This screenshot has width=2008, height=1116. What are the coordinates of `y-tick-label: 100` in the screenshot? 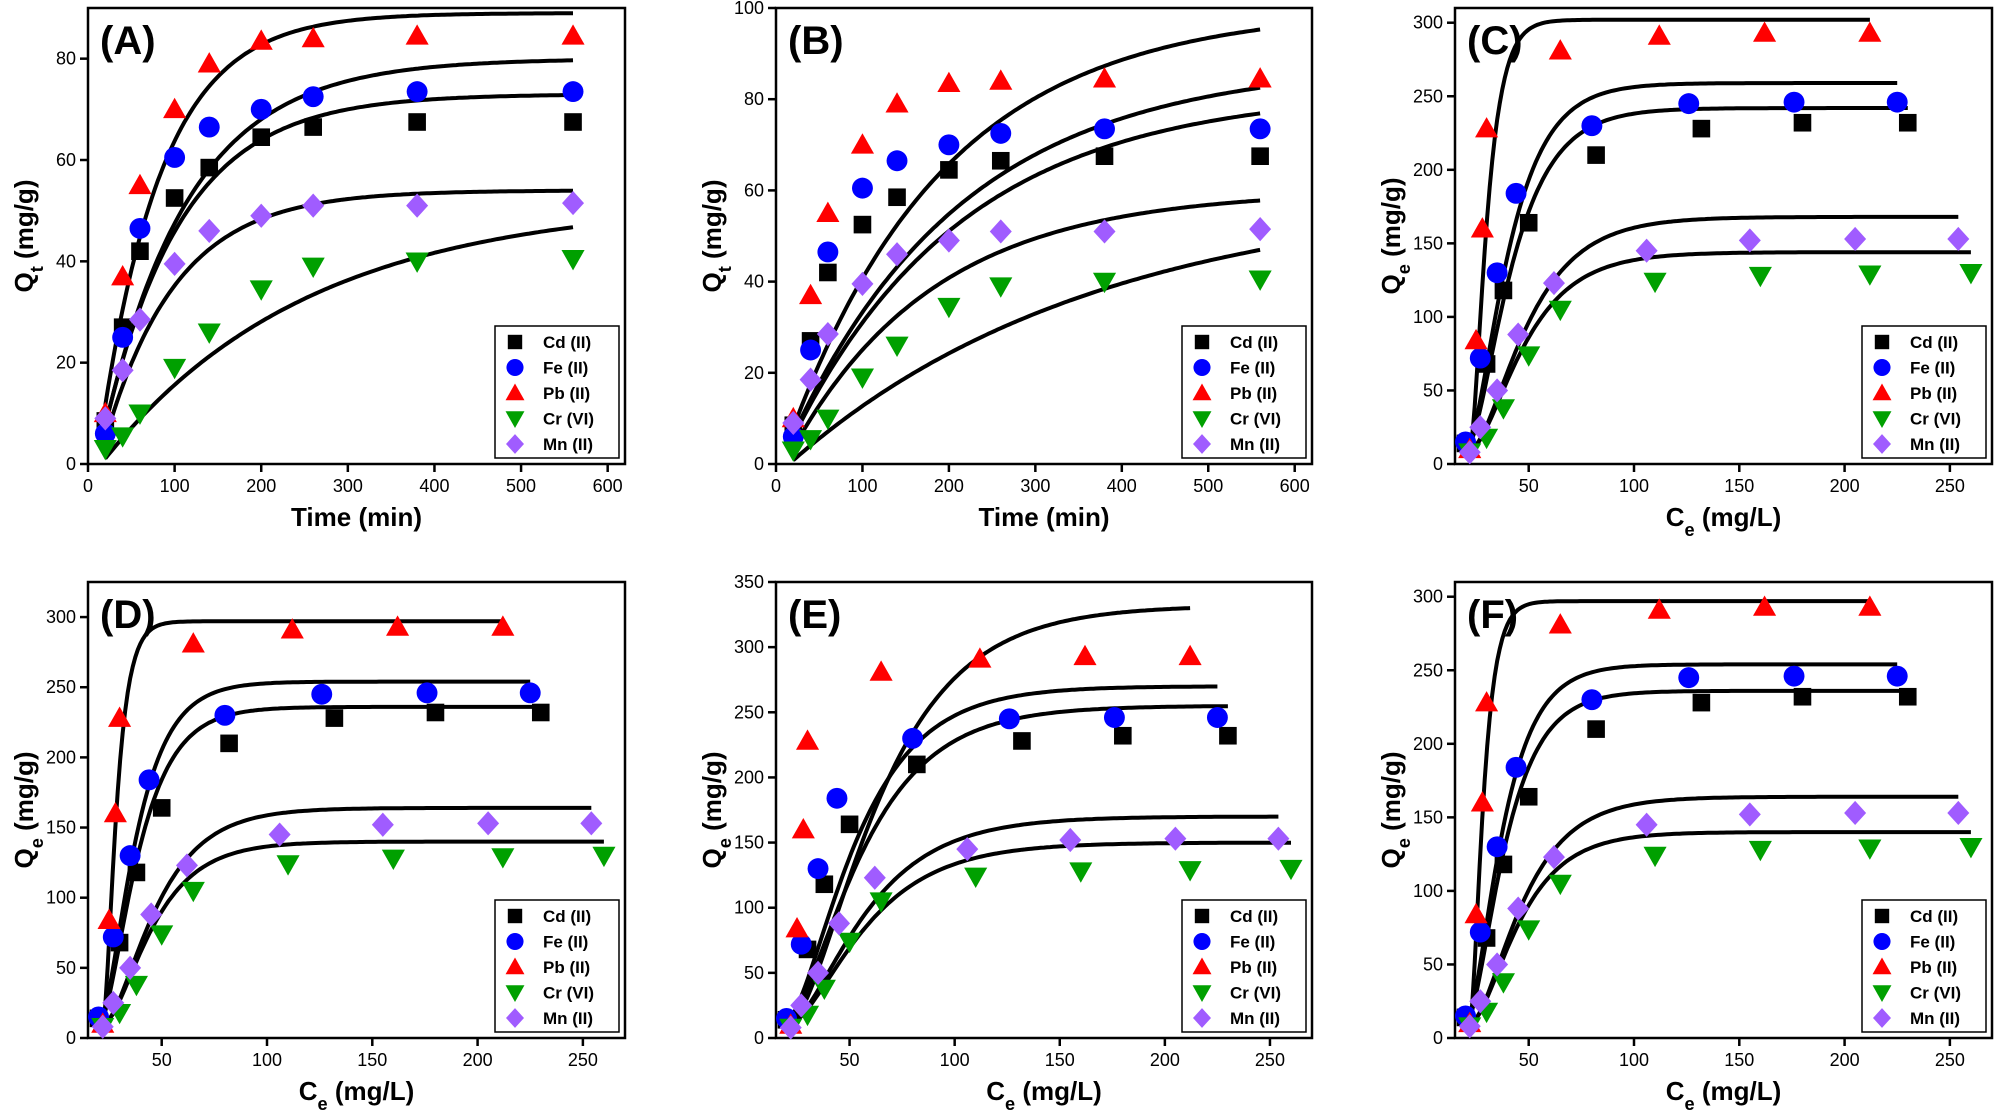 It's located at (749, 9).